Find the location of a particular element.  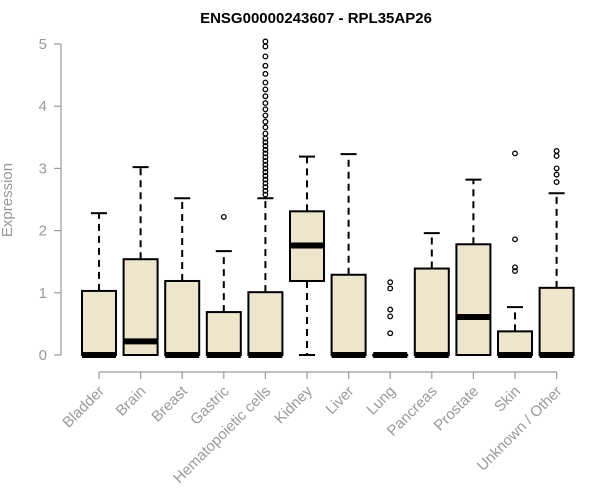

y-axis-label: Expression is located at coordinates (8, 200).